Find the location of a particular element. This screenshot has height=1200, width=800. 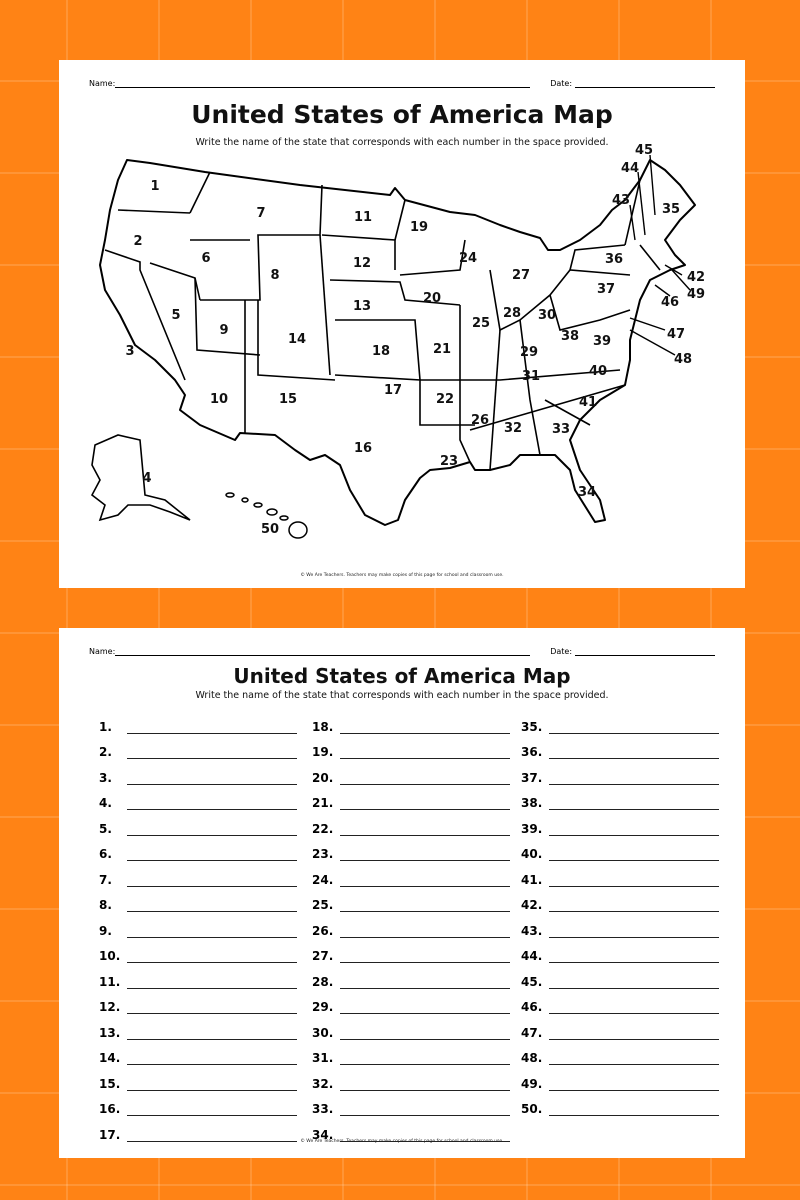

answer-row: 4. is located at coordinates (198, 797).